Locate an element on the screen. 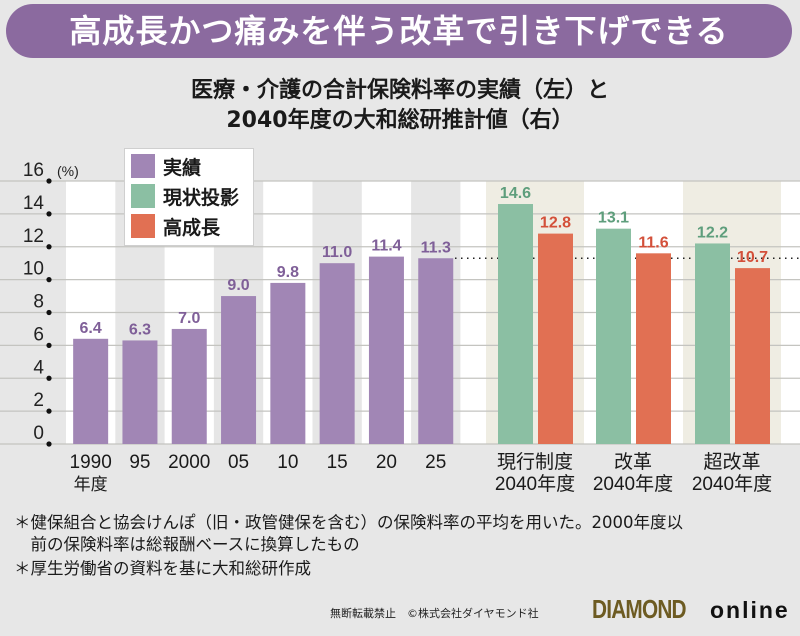 The image size is (800, 636). logo-main: DIAMOND is located at coordinates (639, 609).